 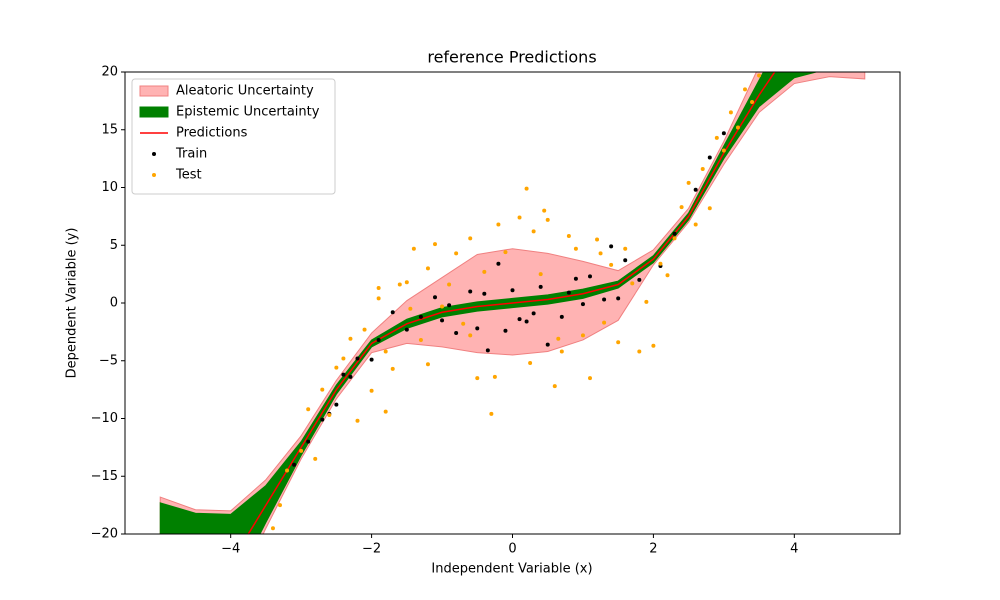 I want to click on legend-label: Test, so click(x=188, y=175).